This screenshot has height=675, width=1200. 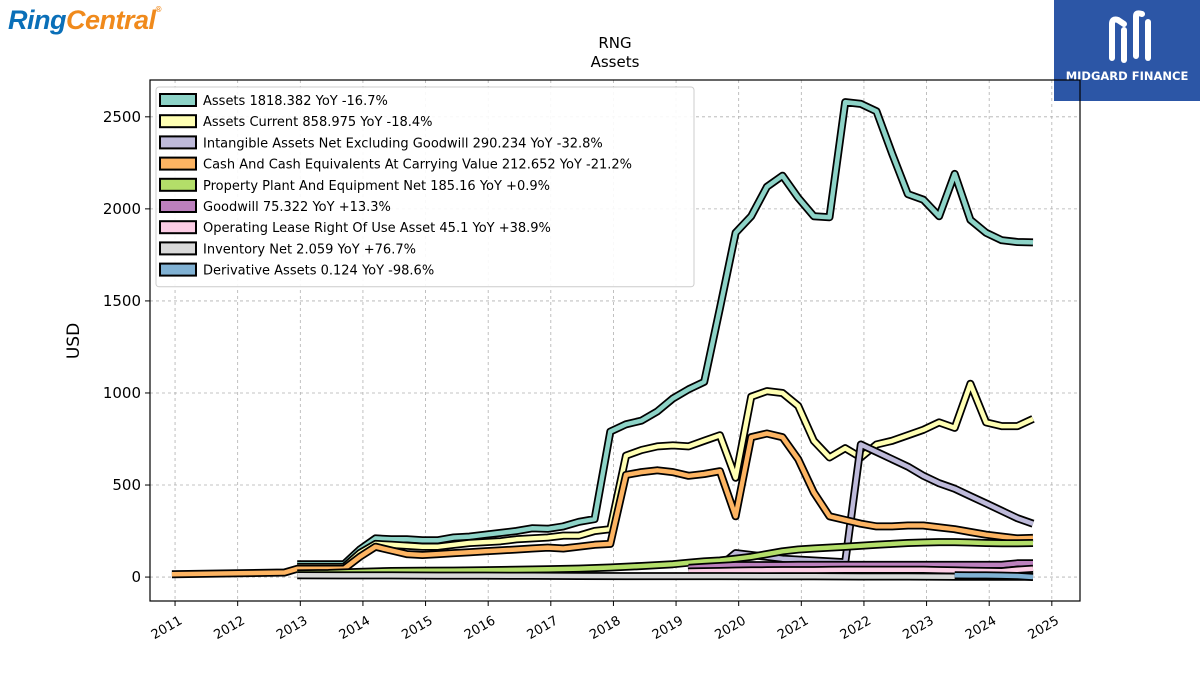 I want to click on midgard-finance-label: MIDGARD FINANCE, so click(x=1127, y=76).